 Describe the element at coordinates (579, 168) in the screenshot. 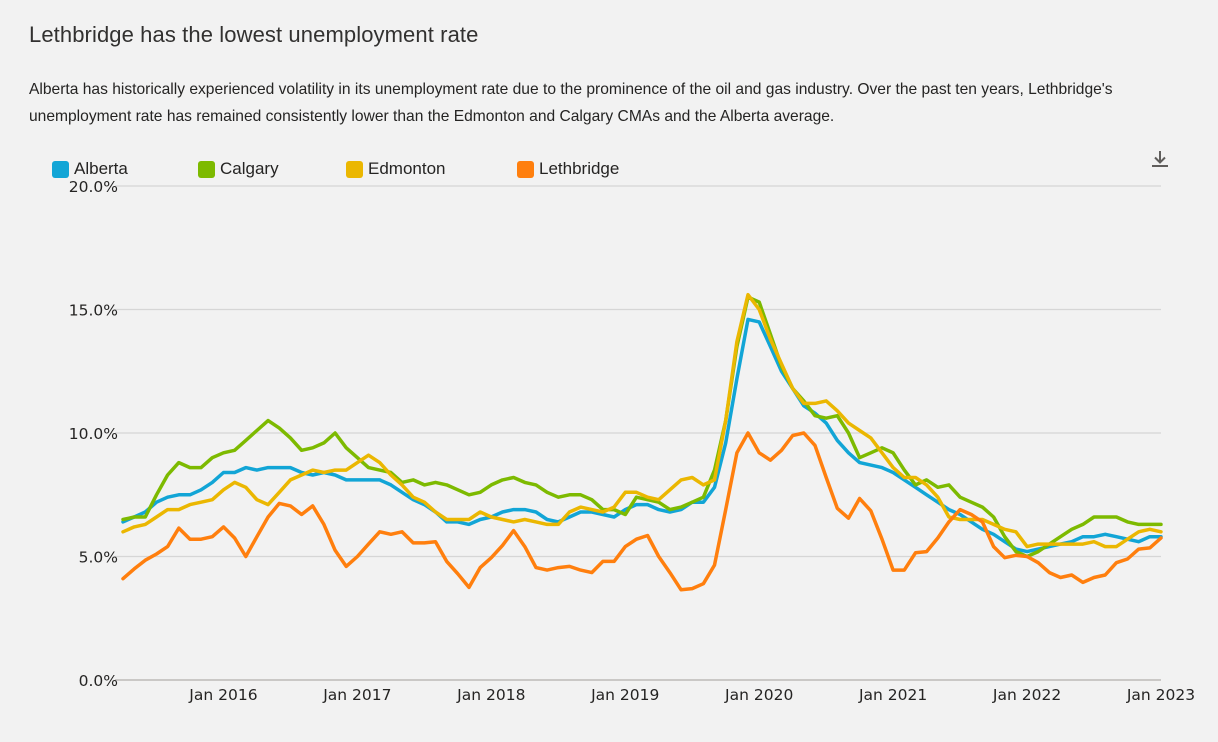

I see `legend-label: Lethbridge` at that location.